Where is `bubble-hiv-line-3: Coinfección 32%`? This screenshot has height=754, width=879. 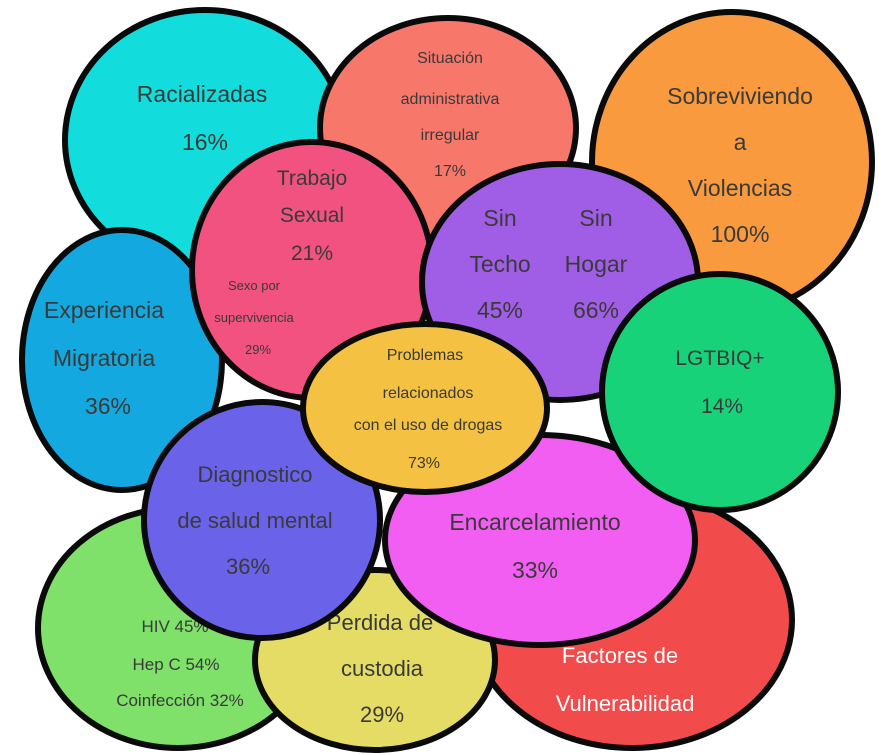 bubble-hiv-line-3: Coinfección 32% is located at coordinates (180, 700).